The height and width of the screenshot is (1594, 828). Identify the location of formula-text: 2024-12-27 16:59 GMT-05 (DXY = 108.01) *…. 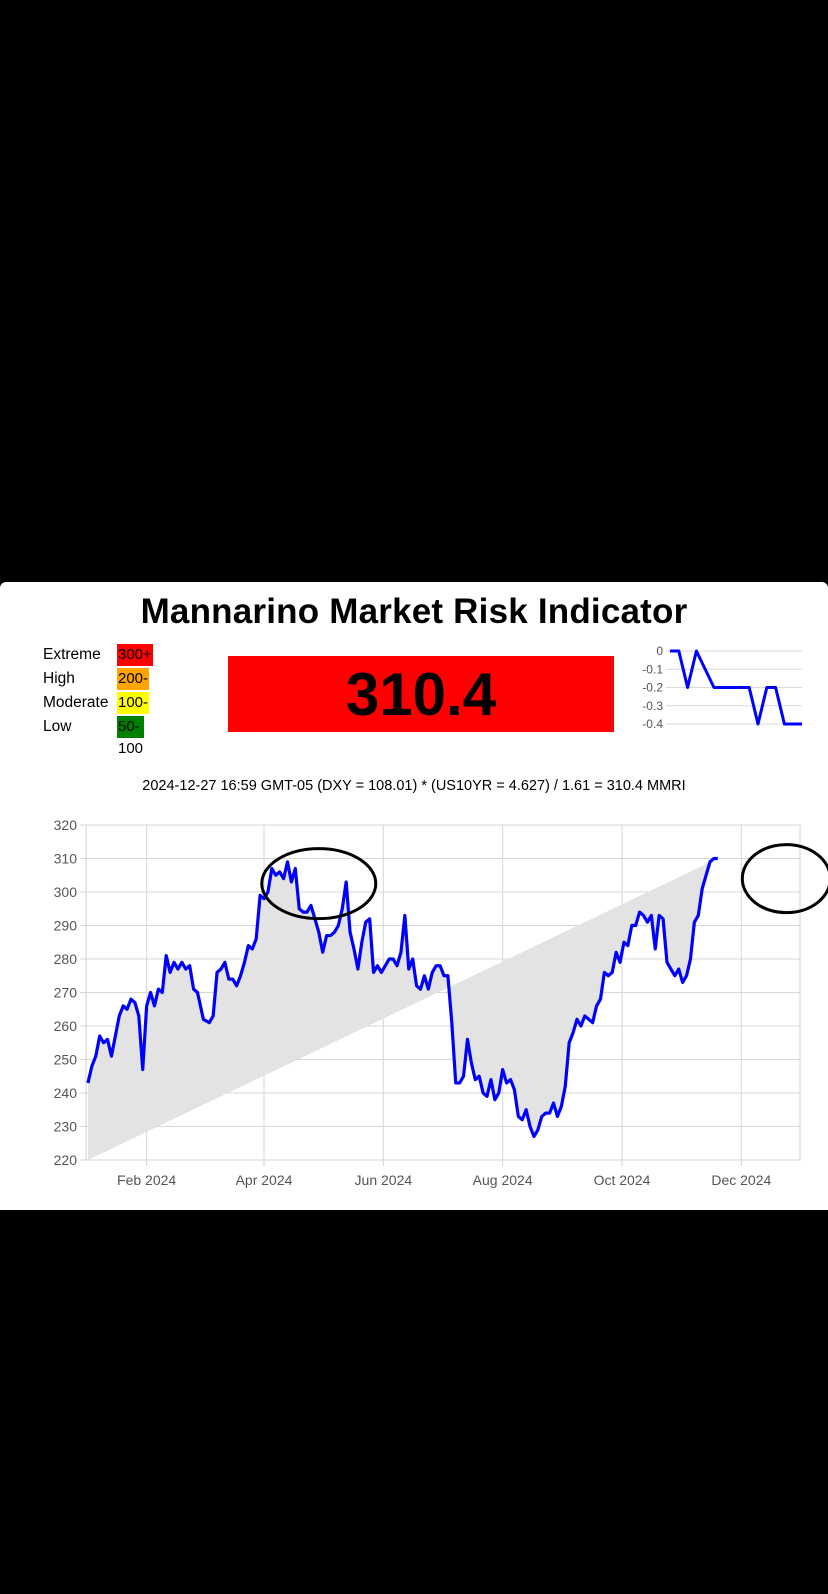
(414, 786).